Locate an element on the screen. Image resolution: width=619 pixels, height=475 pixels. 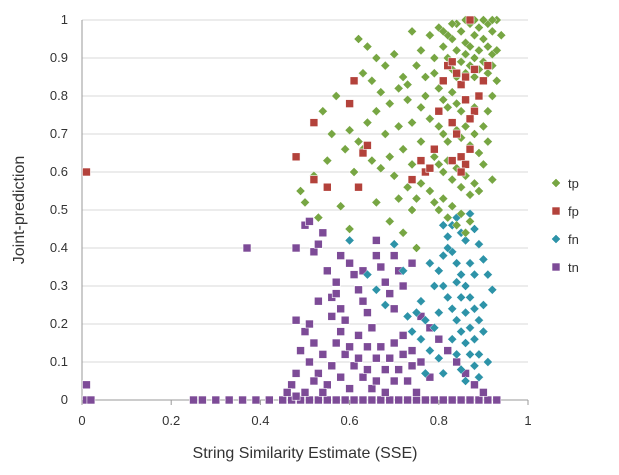
y-tick-label: 1 is located at coordinates (64, 19).